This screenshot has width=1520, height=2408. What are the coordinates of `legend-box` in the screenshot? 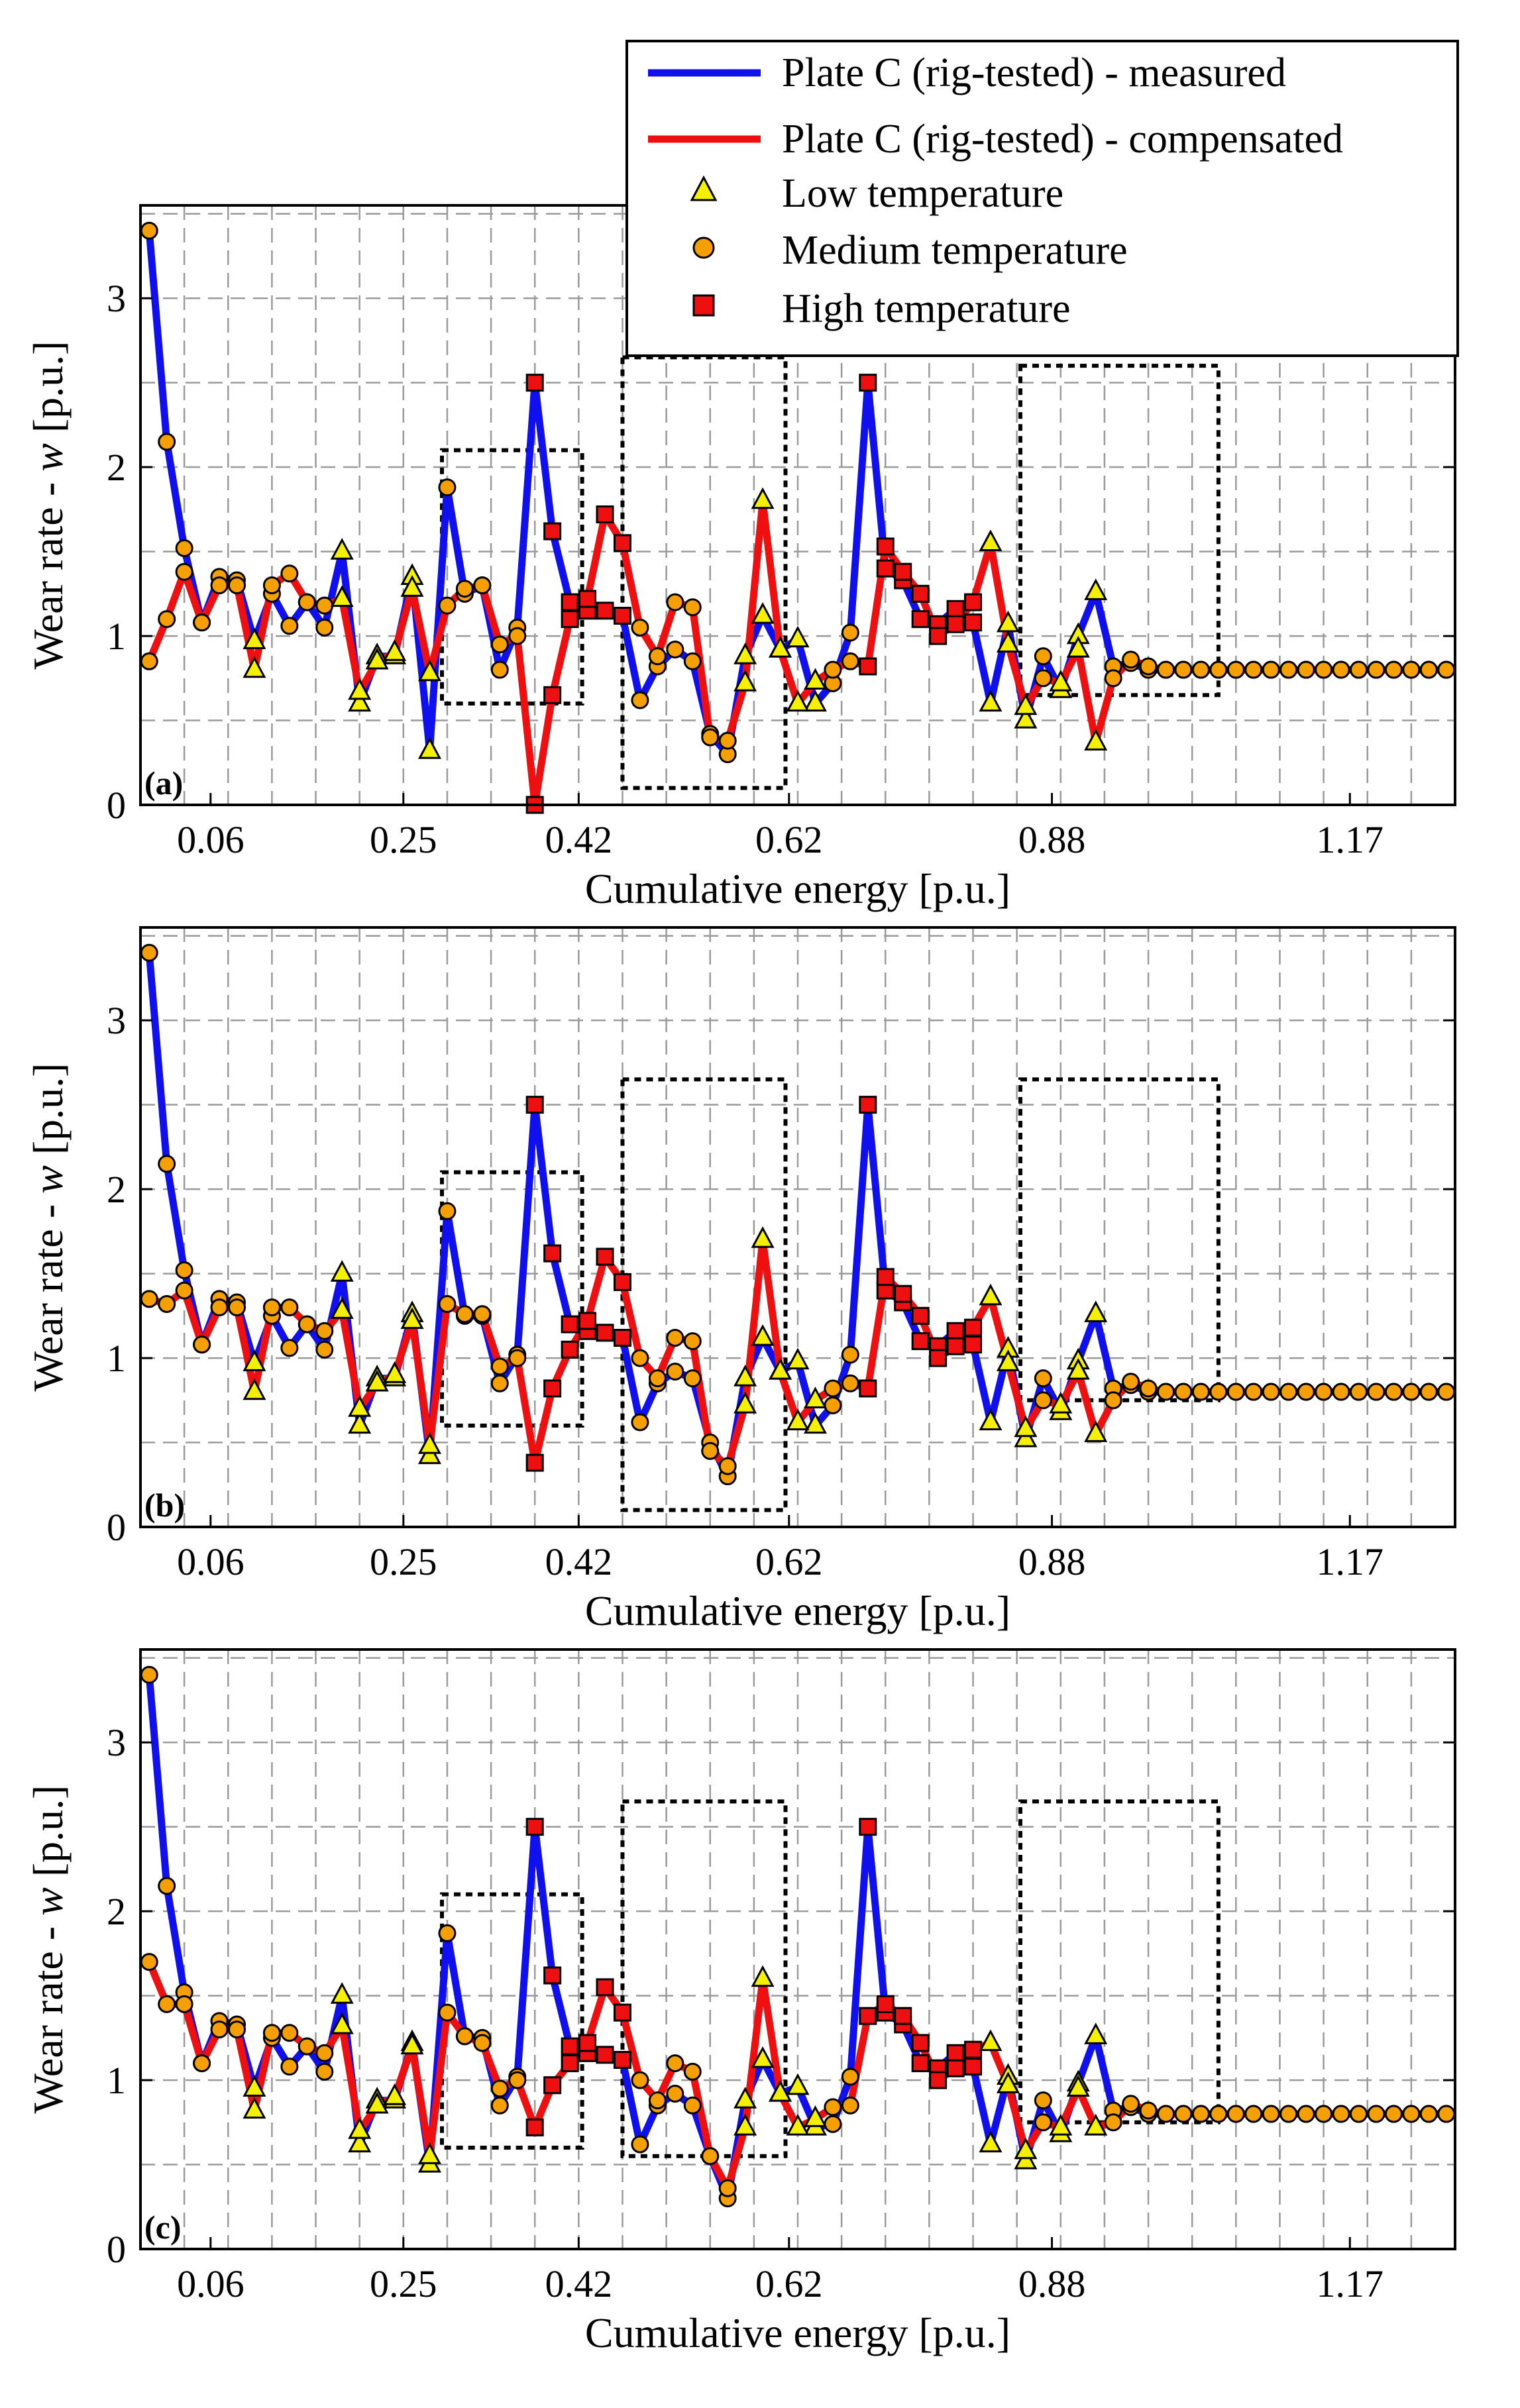 It's located at (1042, 198).